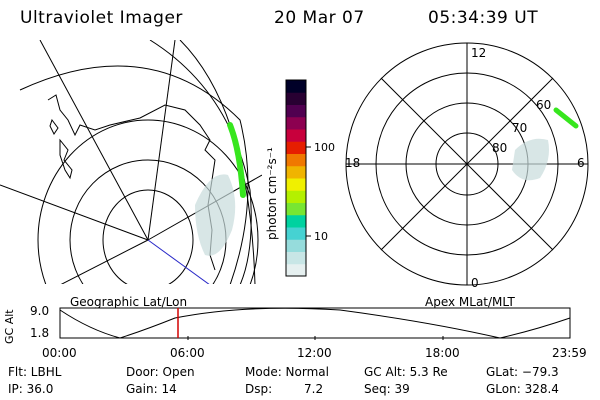 The height and width of the screenshot is (400, 600). What do you see at coordinates (353, 163) in the screenshot?
I see `mlt-label-left: 18` at bounding box center [353, 163].